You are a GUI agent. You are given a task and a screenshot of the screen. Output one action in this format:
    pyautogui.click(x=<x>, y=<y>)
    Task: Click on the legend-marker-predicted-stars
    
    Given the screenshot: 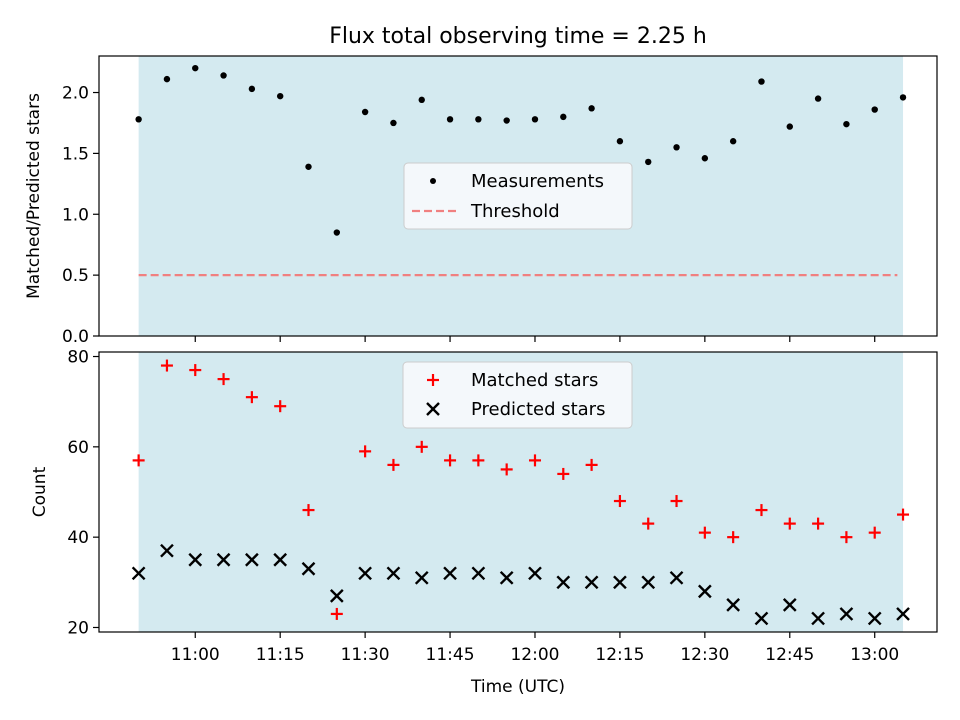 What is the action you would take?
    pyautogui.click(x=433, y=409)
    